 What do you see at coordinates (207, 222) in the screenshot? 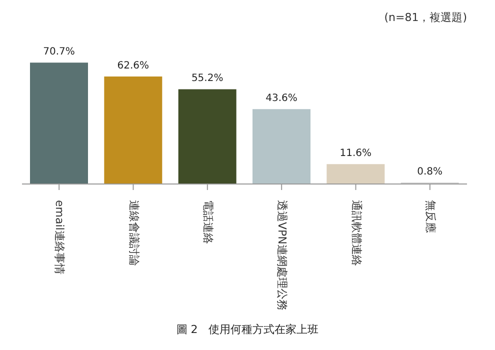
I see `x-tick-label: 電話連絡` at bounding box center [207, 222].